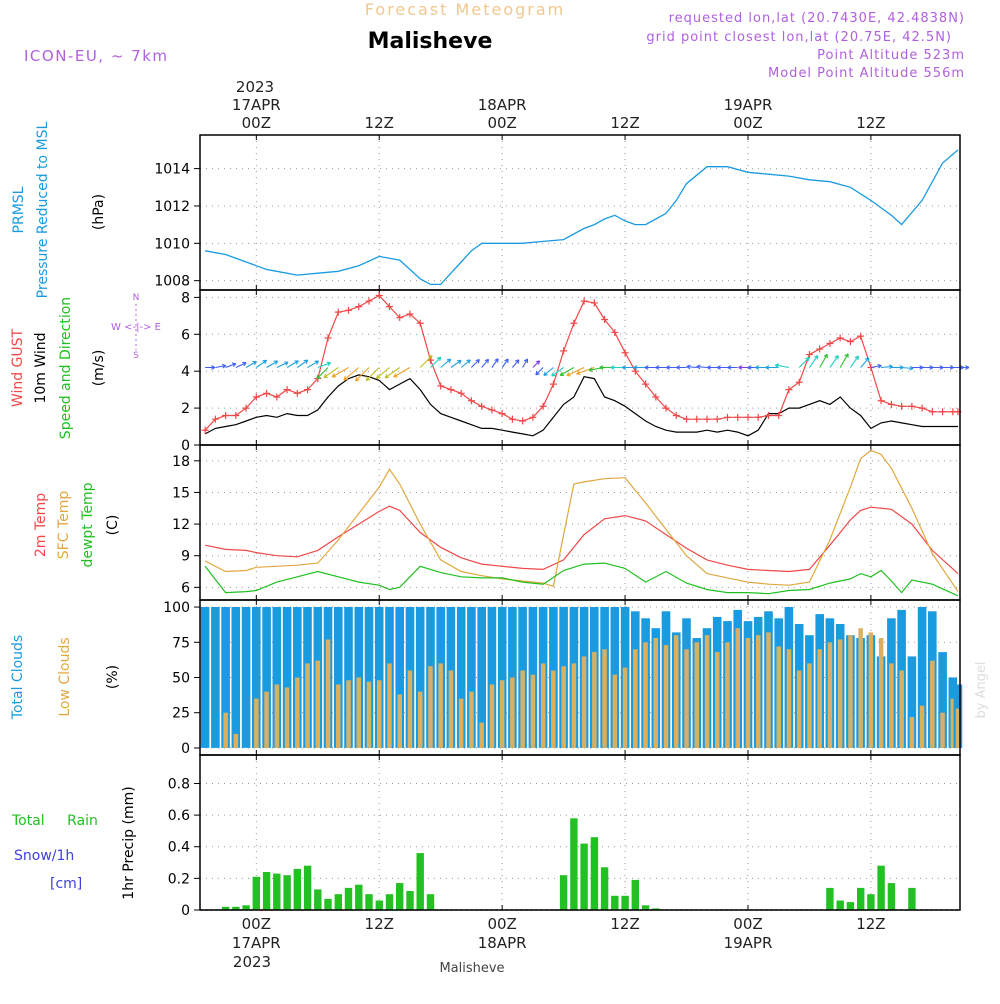 This screenshot has height=1004, width=1000. What do you see at coordinates (43, 209) in the screenshot?
I see `p1-title2: Pressure Reduced to MSL` at bounding box center [43, 209].